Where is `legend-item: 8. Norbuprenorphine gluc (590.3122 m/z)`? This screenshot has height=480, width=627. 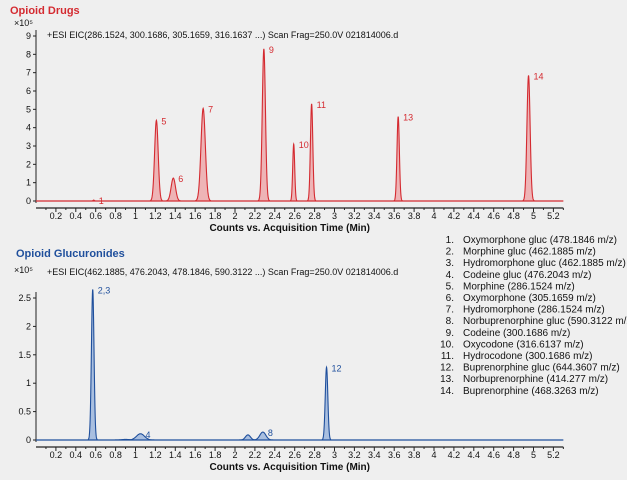
legend-item: 8. Norbuprenorphine gluc (590.3122 m/z) is located at coordinates (536, 321).